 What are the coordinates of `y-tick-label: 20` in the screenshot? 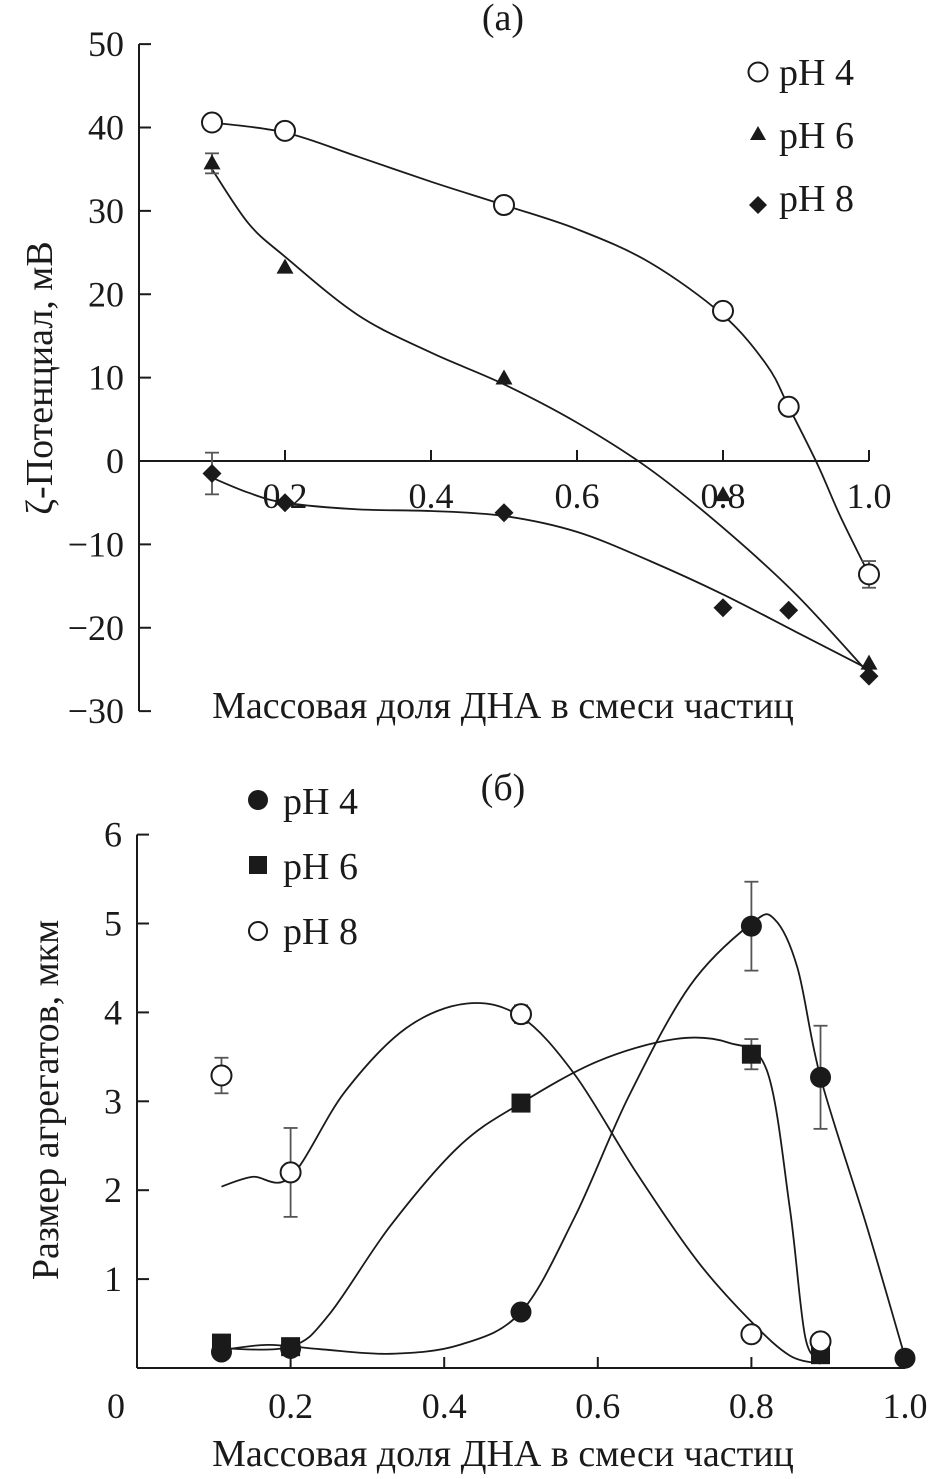 It's located at (106, 294).